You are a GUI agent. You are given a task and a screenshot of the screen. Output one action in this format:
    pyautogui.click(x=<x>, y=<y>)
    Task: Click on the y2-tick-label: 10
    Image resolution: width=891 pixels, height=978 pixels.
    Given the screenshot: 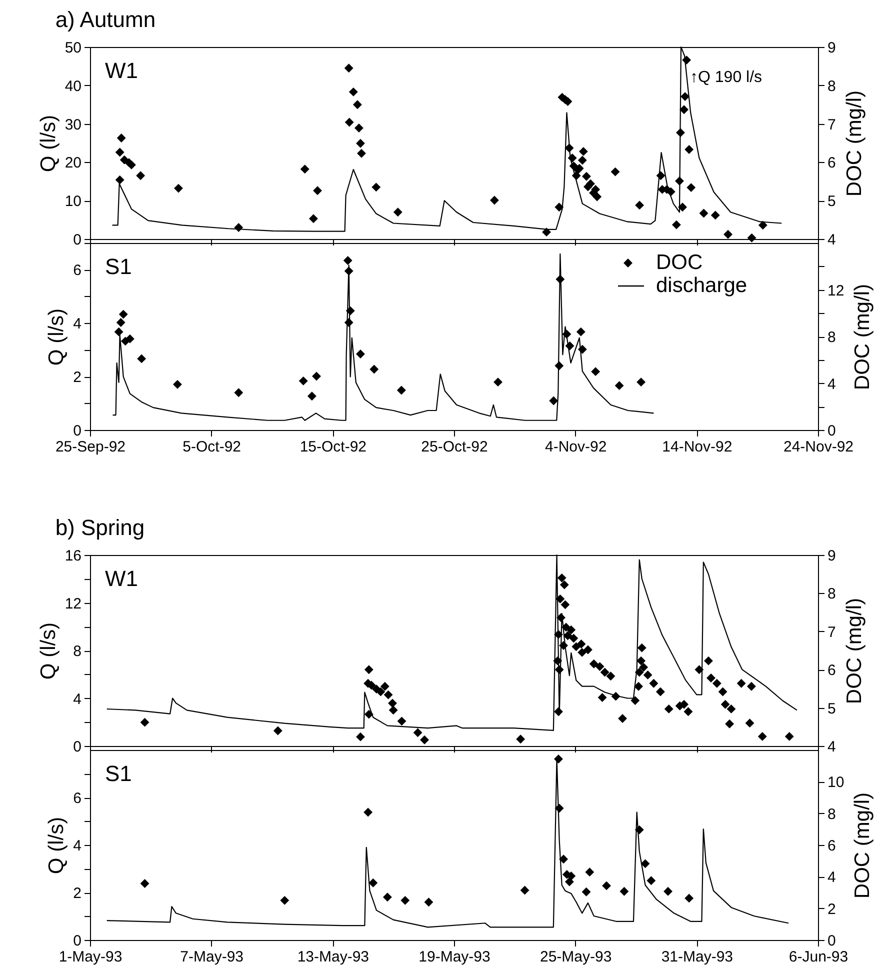 What is the action you would take?
    pyautogui.click(x=836, y=783)
    